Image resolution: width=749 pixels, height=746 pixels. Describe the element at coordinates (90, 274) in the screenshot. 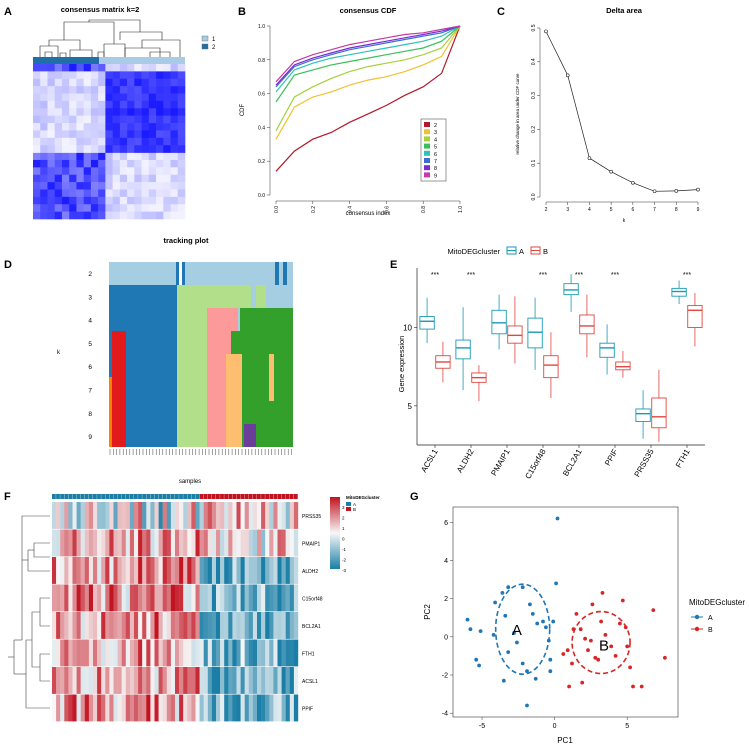

I see `panel-d-row-label: 2` at that location.